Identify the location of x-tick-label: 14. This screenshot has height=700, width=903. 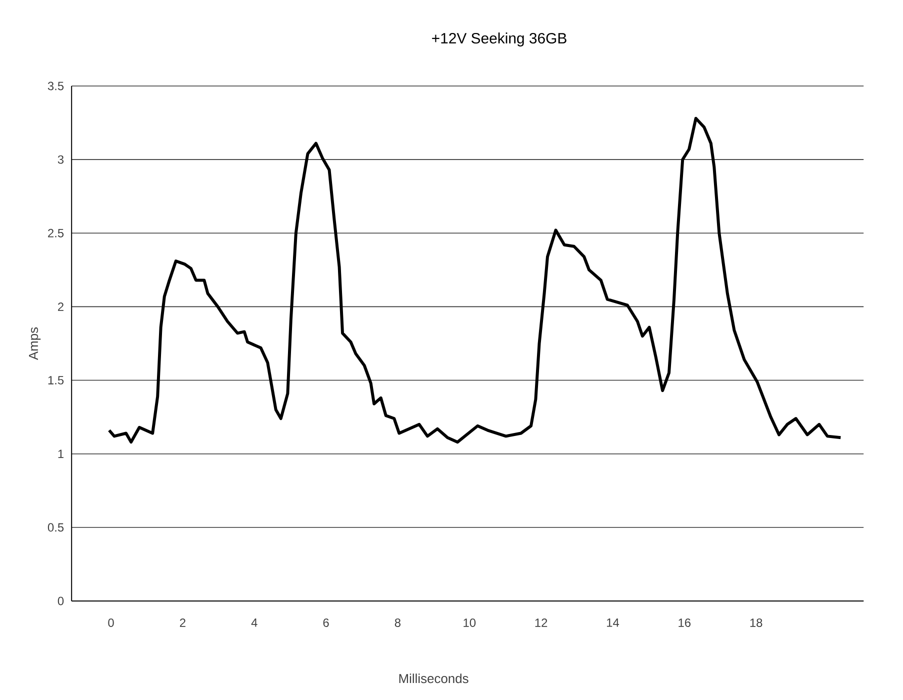
(613, 622).